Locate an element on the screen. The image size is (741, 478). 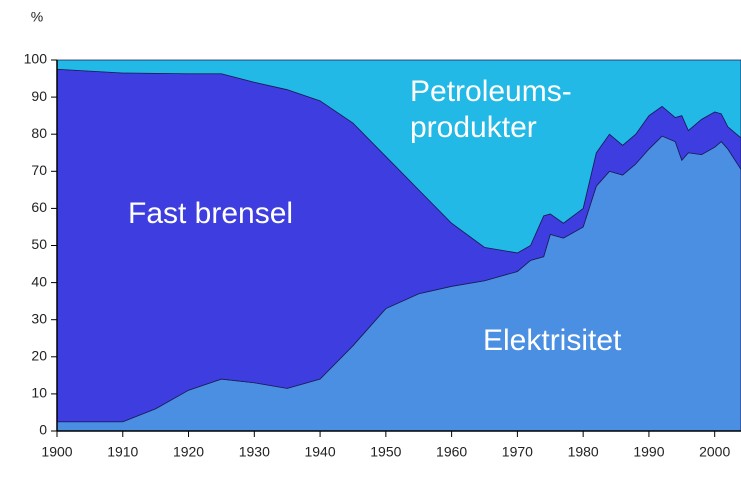
x-tick-label: 2000 is located at coordinates (714, 452).